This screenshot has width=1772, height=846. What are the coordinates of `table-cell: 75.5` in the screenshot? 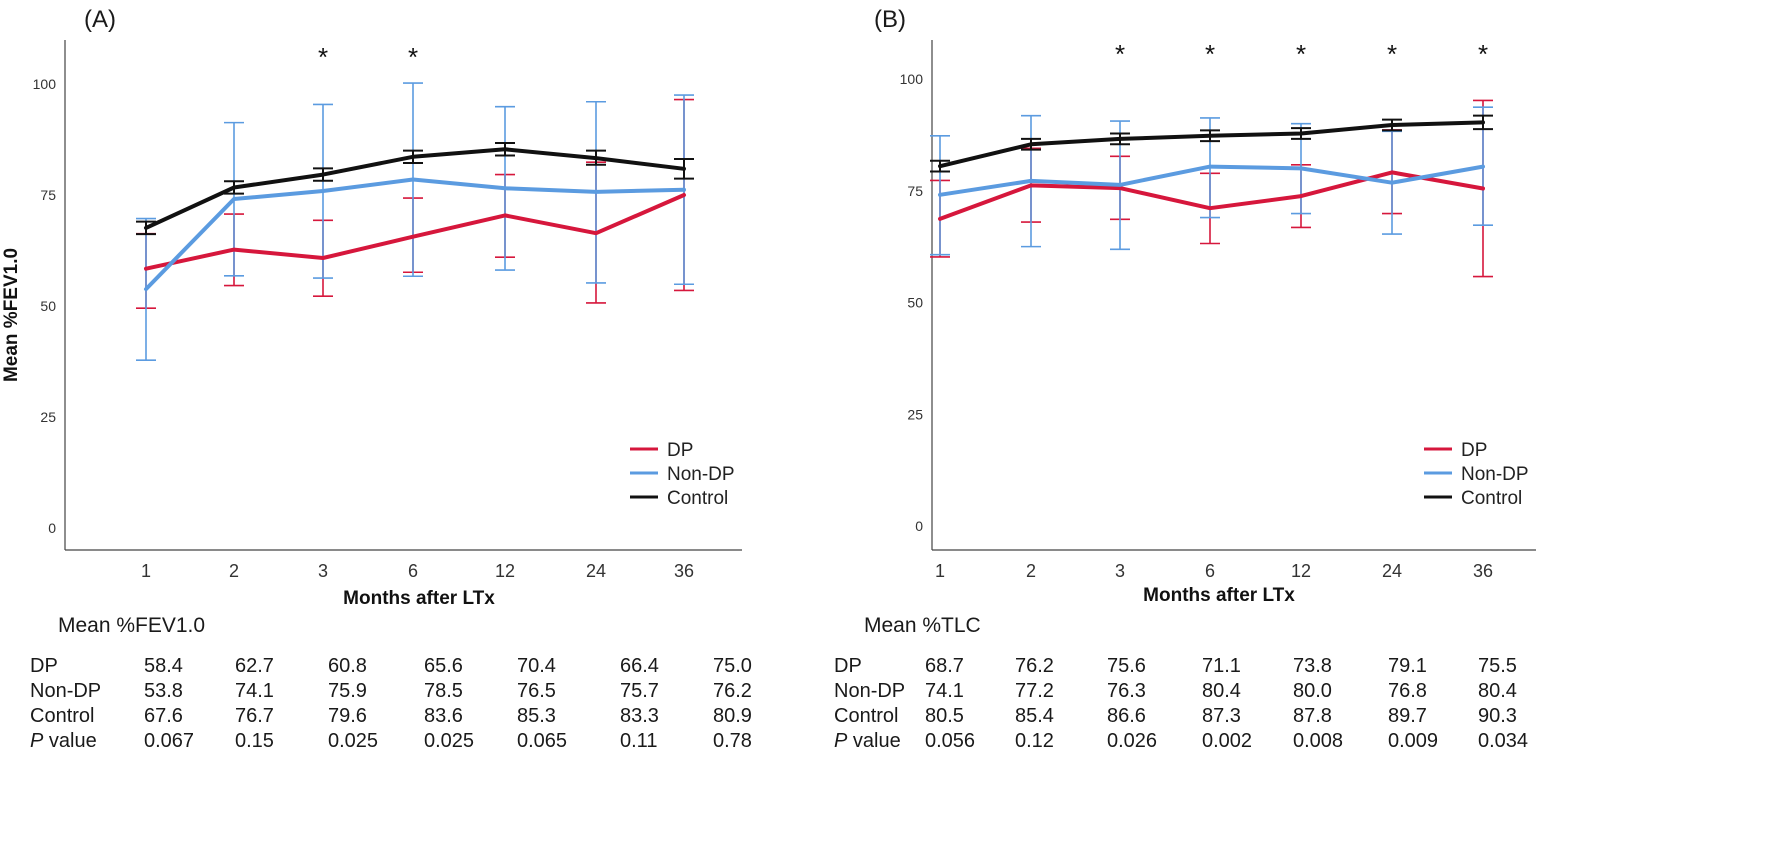 It's located at (1497, 666).